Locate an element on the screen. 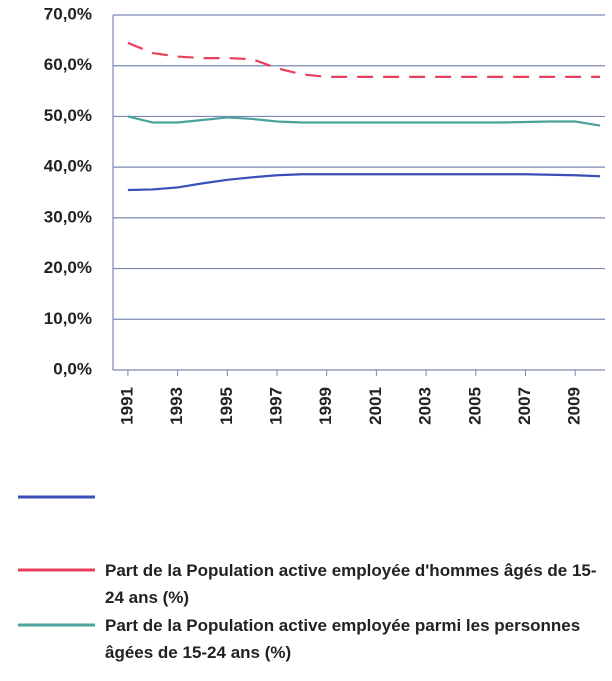 The width and height of the screenshot is (612, 681). x-tick-label: 1999 is located at coordinates (325, 406).